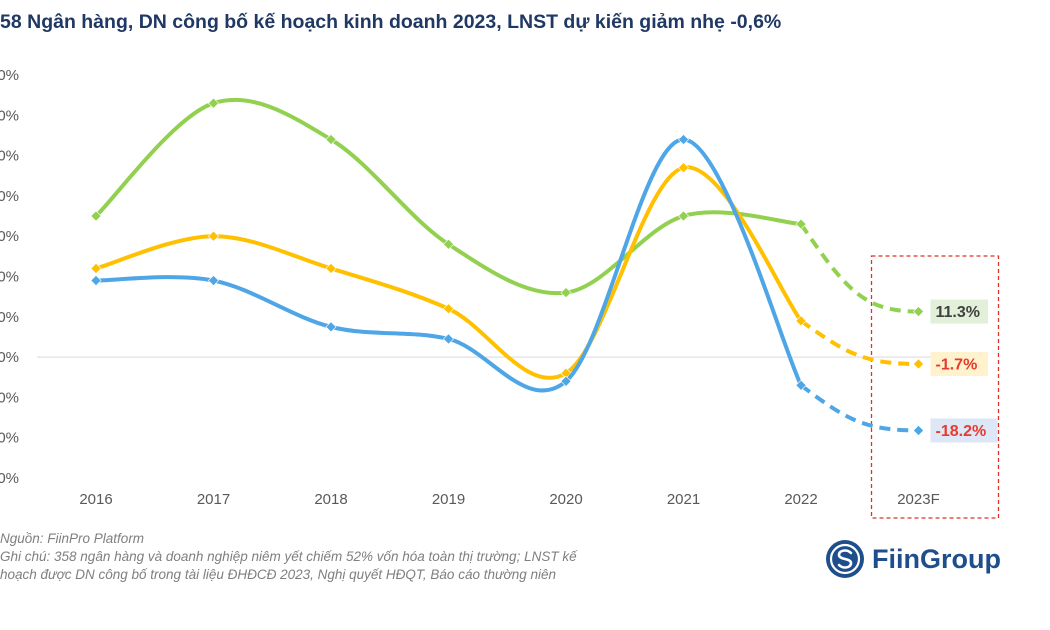 This screenshot has width=1050, height=630. What do you see at coordinates (845, 559) in the screenshot?
I see `fiingroup-logo-icon` at bounding box center [845, 559].